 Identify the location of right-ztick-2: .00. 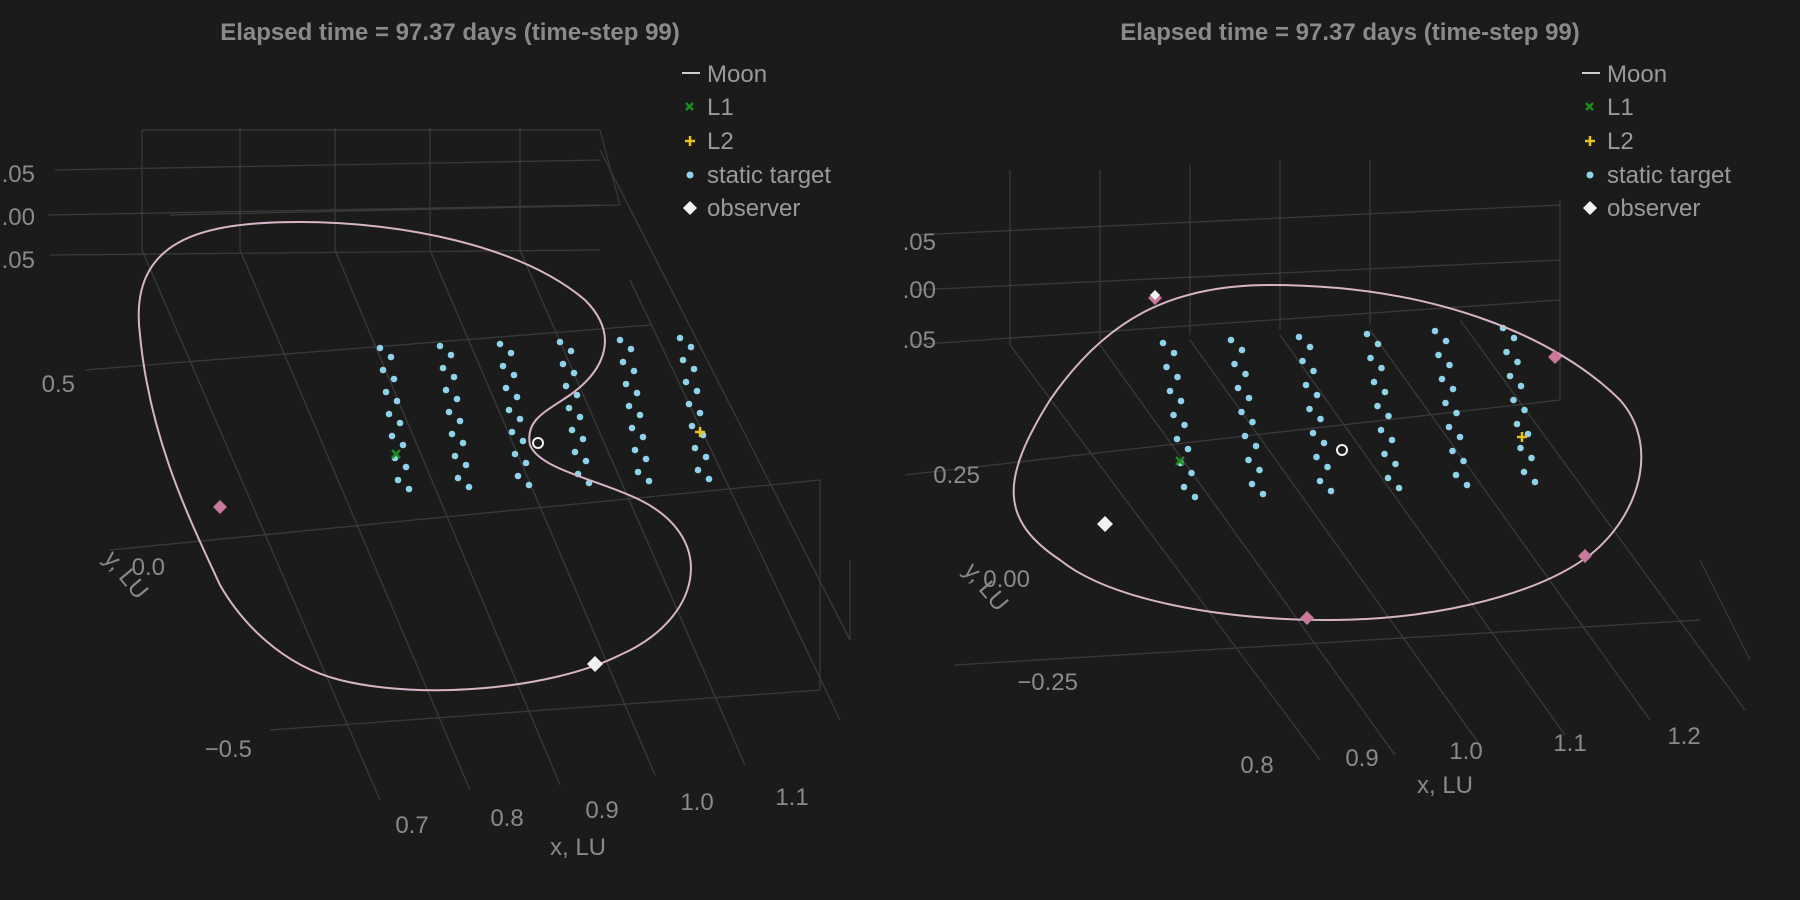
(919, 290).